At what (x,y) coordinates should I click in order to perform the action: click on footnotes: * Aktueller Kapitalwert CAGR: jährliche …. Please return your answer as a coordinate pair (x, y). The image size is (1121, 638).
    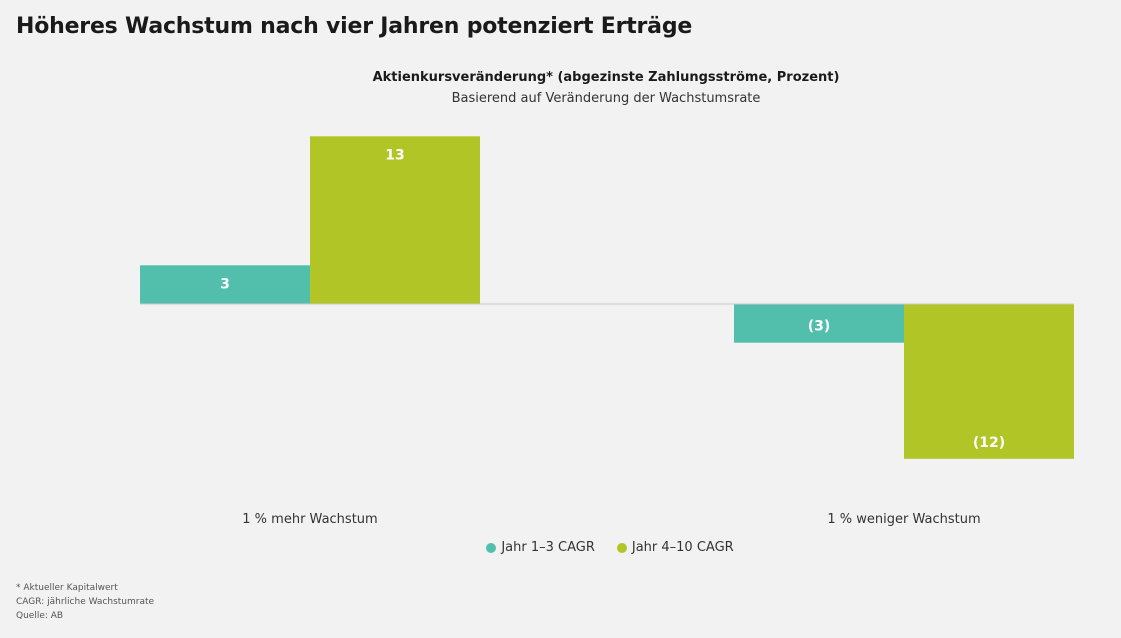
    Looking at the image, I should click on (85, 602).